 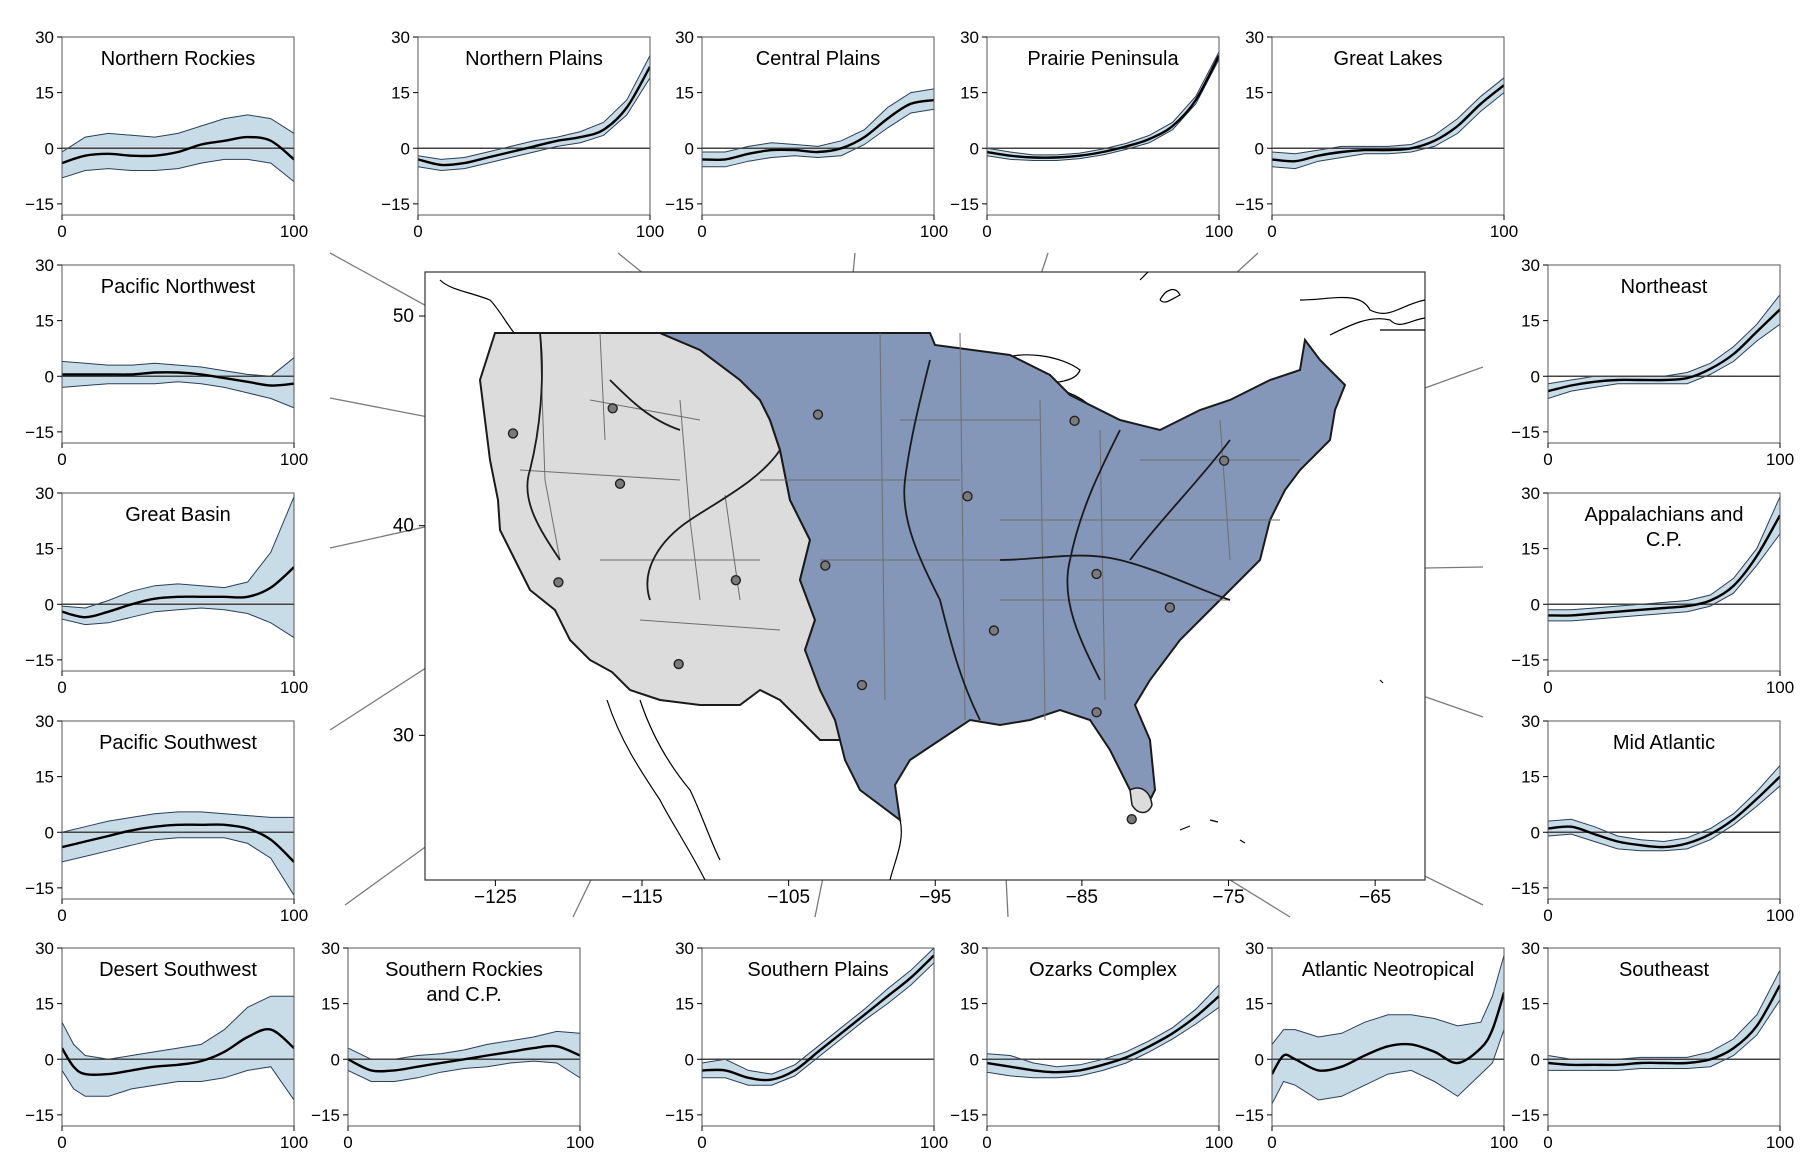 I want to click on florida-south-tip, so click(x=1141, y=800).